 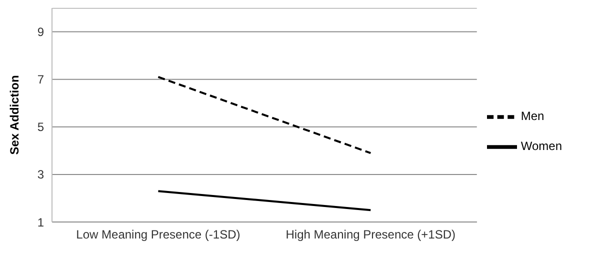 What do you see at coordinates (40, 222) in the screenshot?
I see `y-tick-label: 1` at bounding box center [40, 222].